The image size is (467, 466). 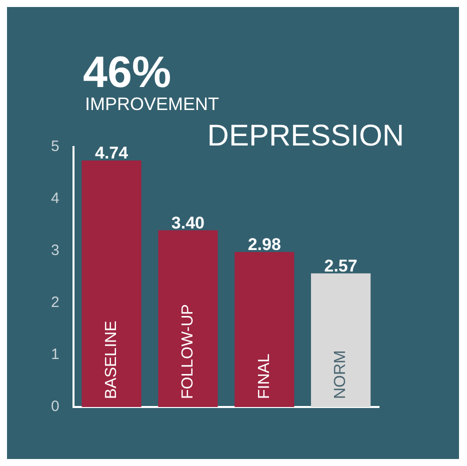 I want to click on data-label: 2.57, so click(x=341, y=266).